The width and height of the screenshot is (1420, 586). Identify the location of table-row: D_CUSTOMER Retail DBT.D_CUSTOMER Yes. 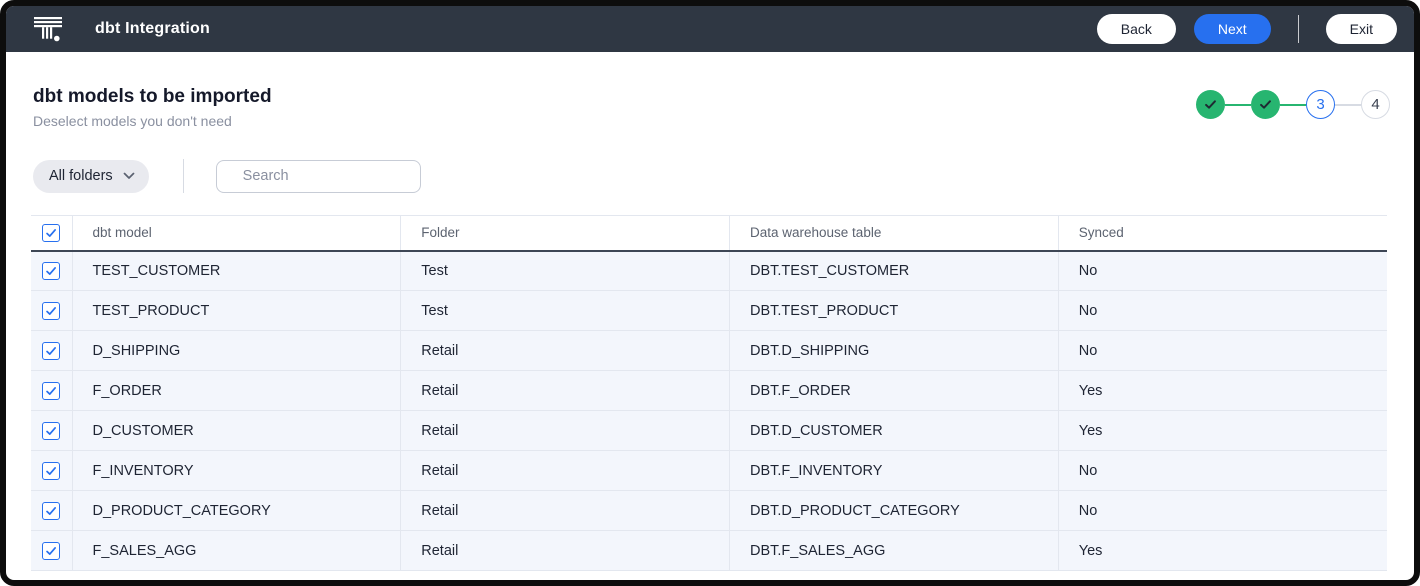
(709, 430).